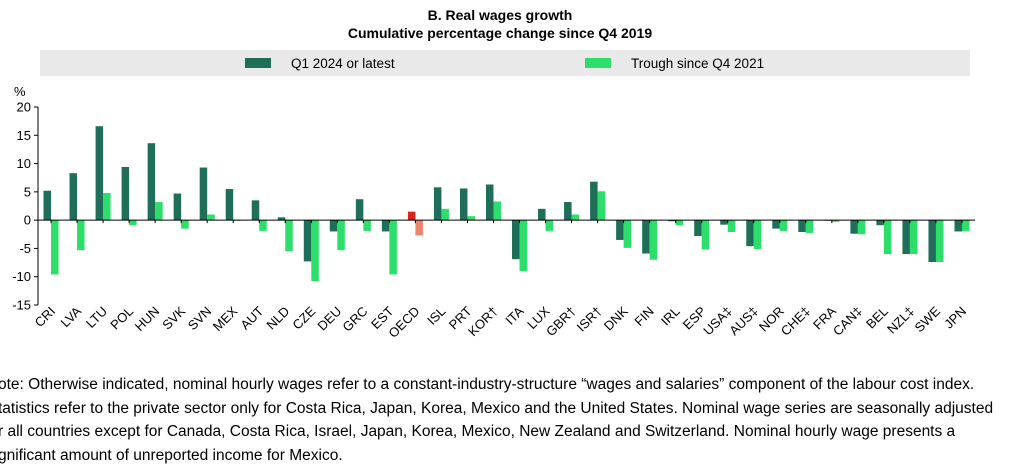 Image resolution: width=1024 pixels, height=473 pixels. What do you see at coordinates (505, 63) in the screenshot?
I see `chart-legend: Q1 2024 or latest Trough since Q4 2021` at bounding box center [505, 63].